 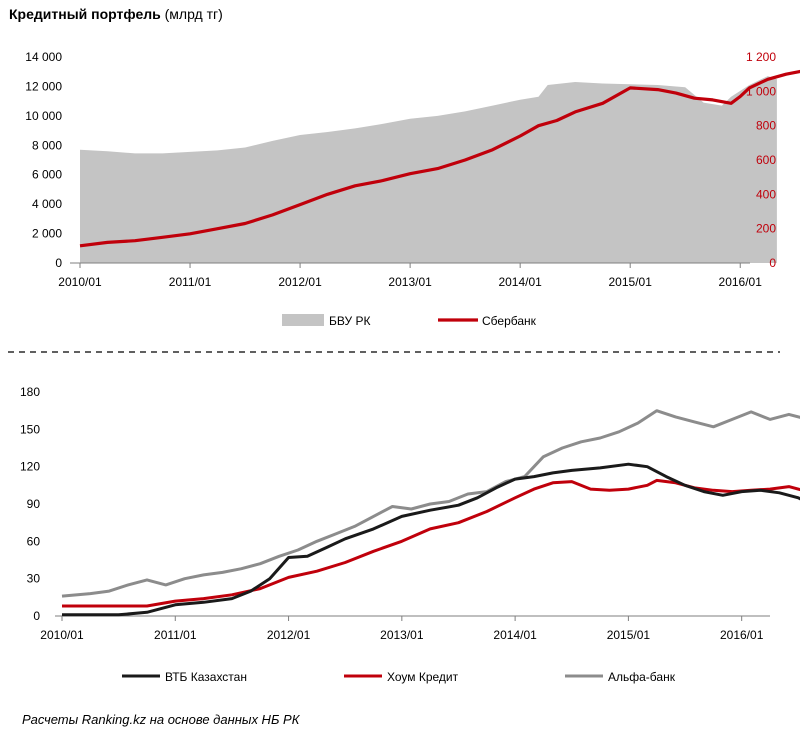 I want to click on title-main: Кредитный портфель, so click(x=85, y=14).